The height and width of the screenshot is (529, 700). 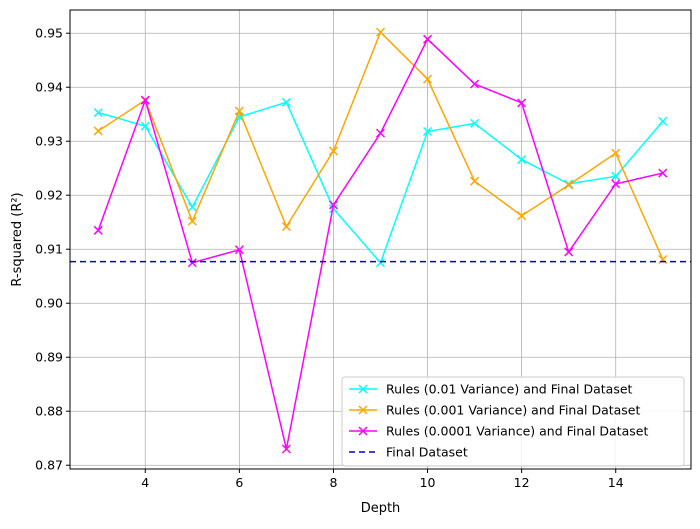 What do you see at coordinates (49, 303) in the screenshot?
I see `y-tick-label: 0.90` at bounding box center [49, 303].